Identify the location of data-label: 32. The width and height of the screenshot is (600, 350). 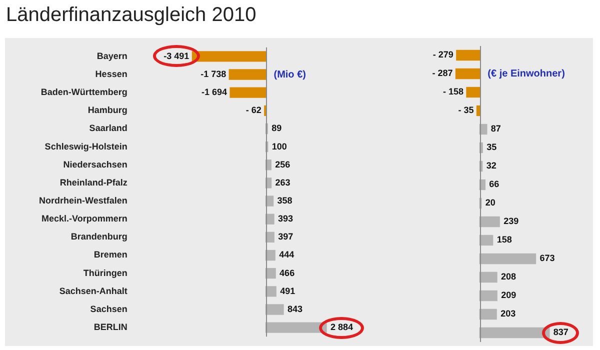
(491, 165).